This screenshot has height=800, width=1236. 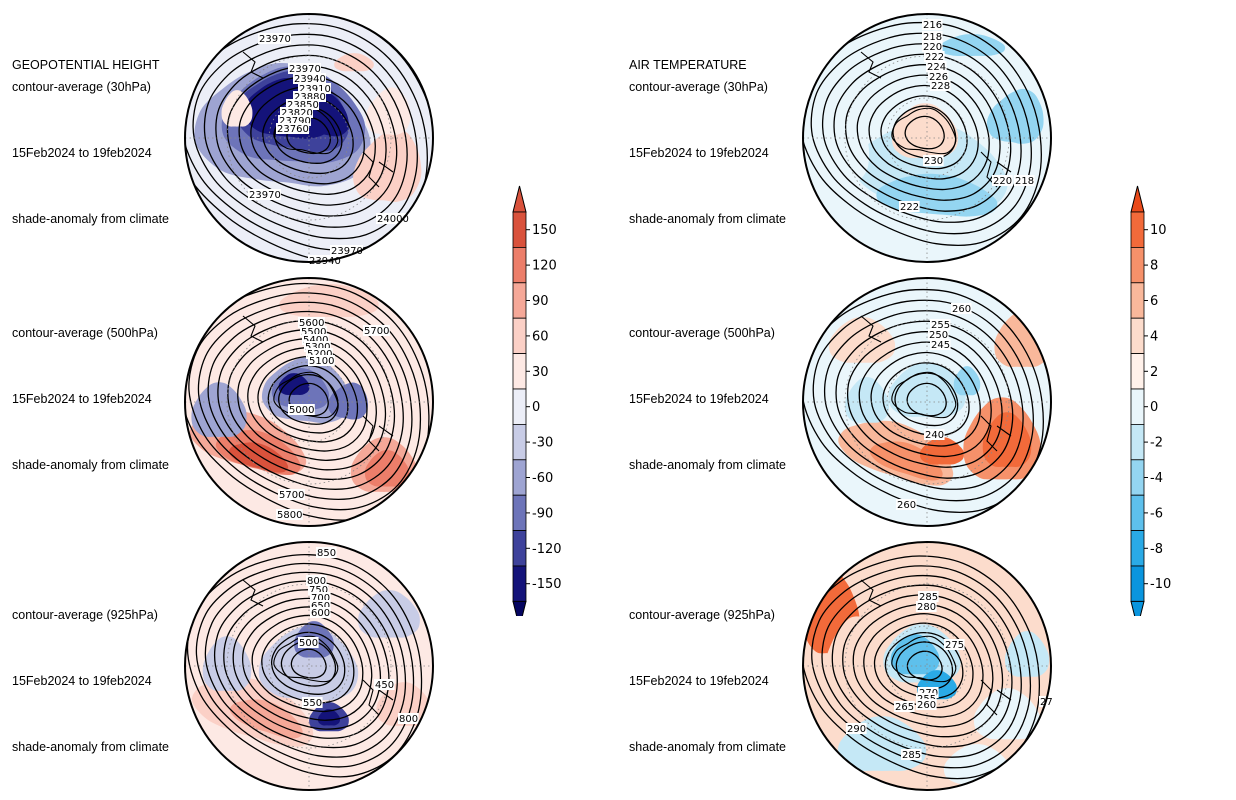 What do you see at coordinates (297, 113) in the screenshot?
I see `contour-label: 23820` at bounding box center [297, 113].